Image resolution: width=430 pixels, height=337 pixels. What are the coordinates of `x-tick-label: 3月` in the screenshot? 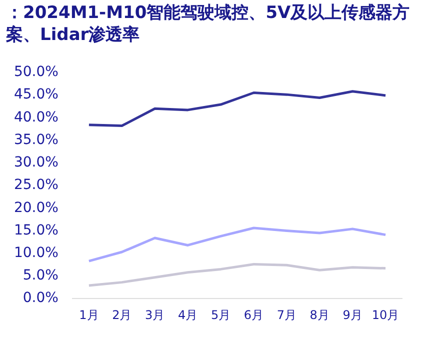 It's located at (155, 315).